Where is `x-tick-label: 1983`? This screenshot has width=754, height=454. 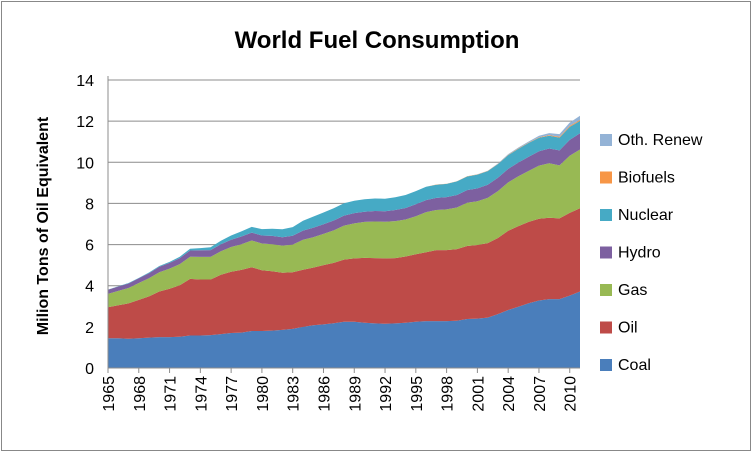
x-tick-label: 1983 is located at coordinates (294, 394).